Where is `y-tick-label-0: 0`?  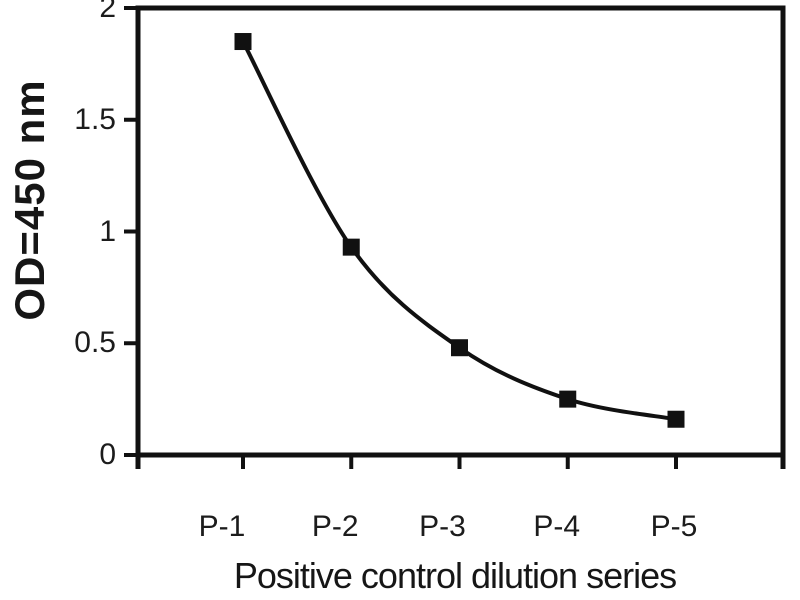
y-tick-label-0: 0 is located at coordinates (107, 454).